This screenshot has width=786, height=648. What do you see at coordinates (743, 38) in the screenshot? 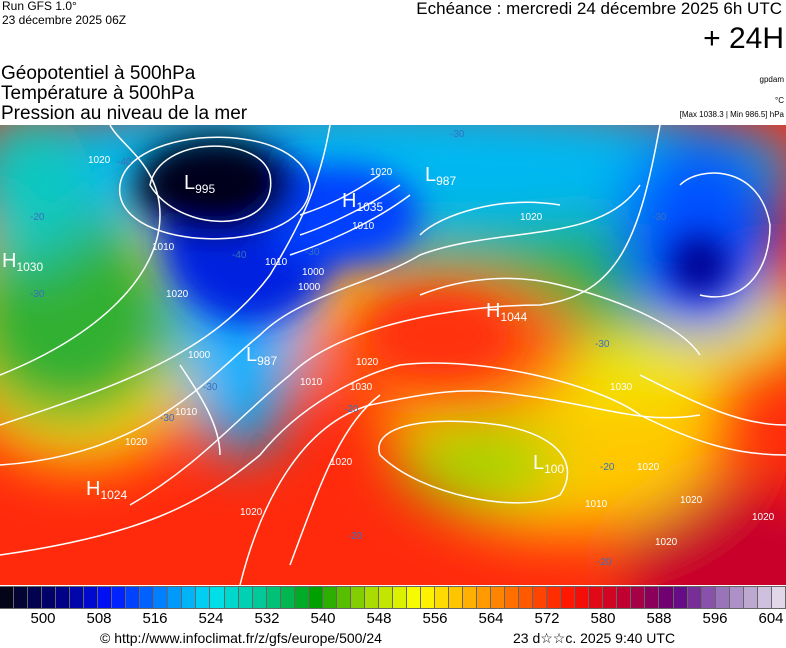
I see `lead-time: + 24H` at bounding box center [743, 38].